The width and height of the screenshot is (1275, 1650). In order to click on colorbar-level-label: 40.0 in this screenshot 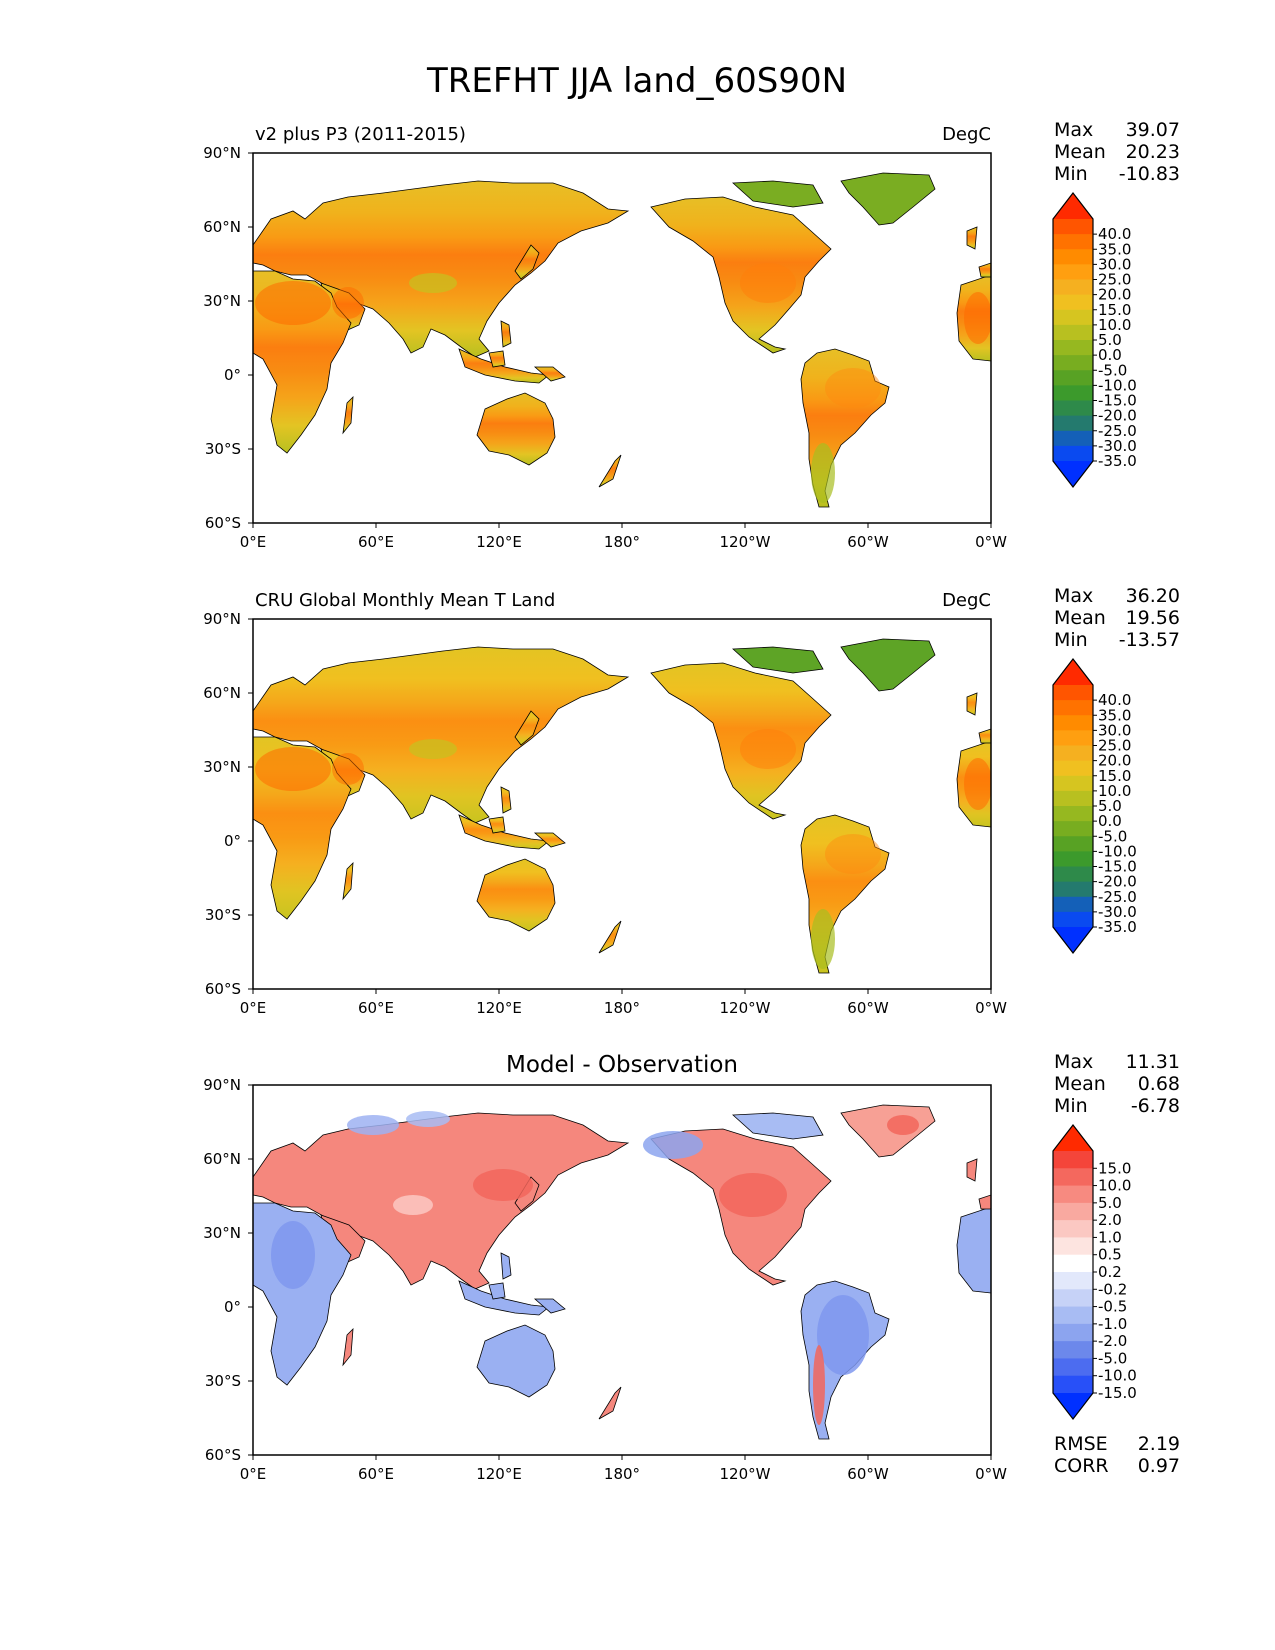, I will do `click(1114, 700)`.